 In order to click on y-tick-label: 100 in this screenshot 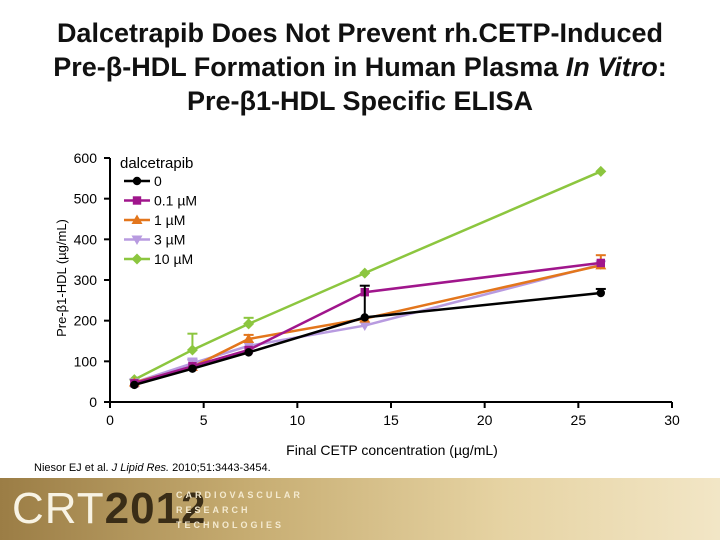, I will do `click(86, 361)`.